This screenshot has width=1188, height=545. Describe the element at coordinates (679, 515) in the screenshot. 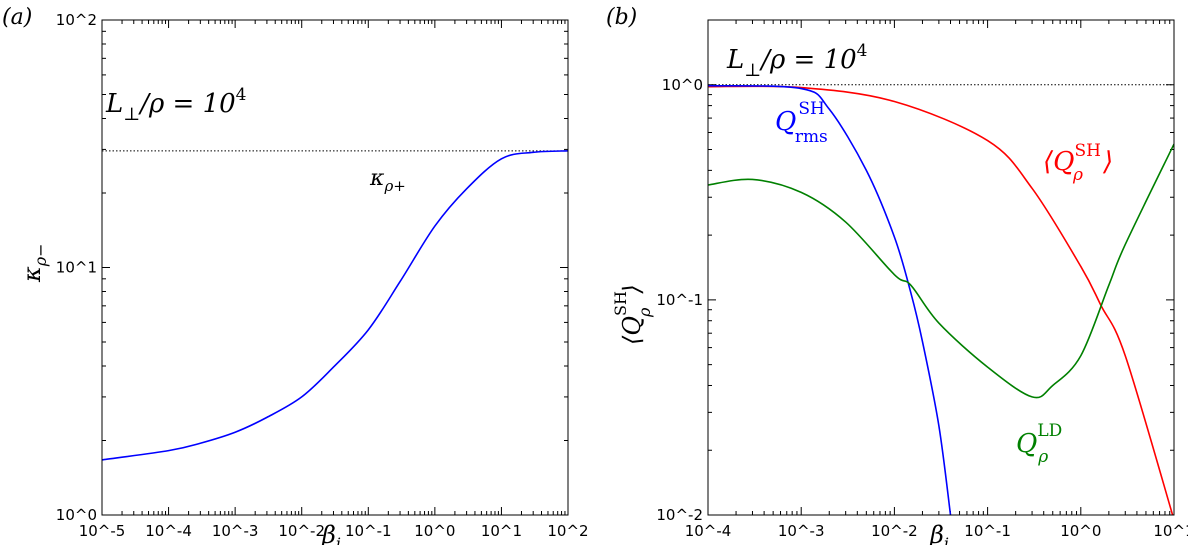

I see `y-tick-label: 10^-2` at that location.